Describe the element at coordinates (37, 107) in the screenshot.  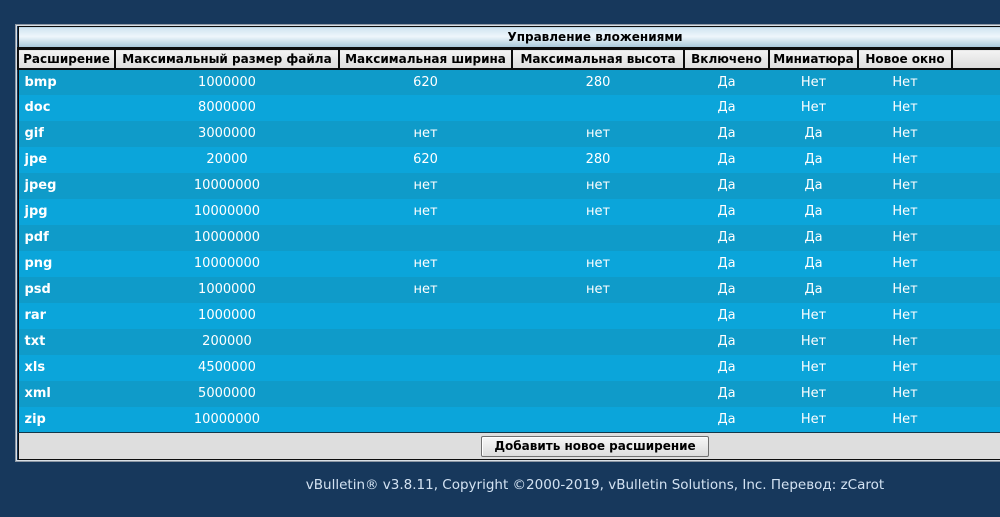
I see `cell-ext: doc` at that location.